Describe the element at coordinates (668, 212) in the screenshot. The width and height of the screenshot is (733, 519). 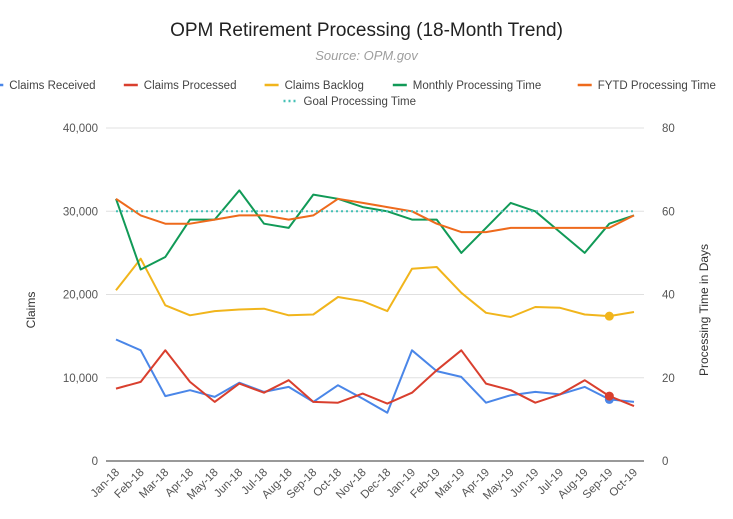
I see `y2-tick-label: 60` at that location.